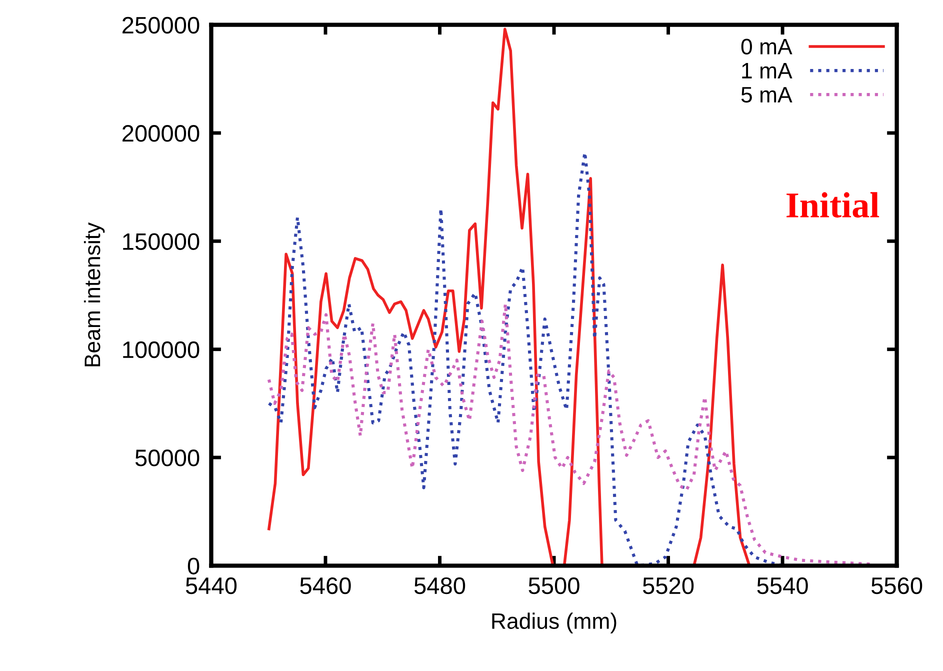 The width and height of the screenshot is (943, 671). Describe the element at coordinates (833, 205) in the screenshot. I see `annotation: Initial` at that location.